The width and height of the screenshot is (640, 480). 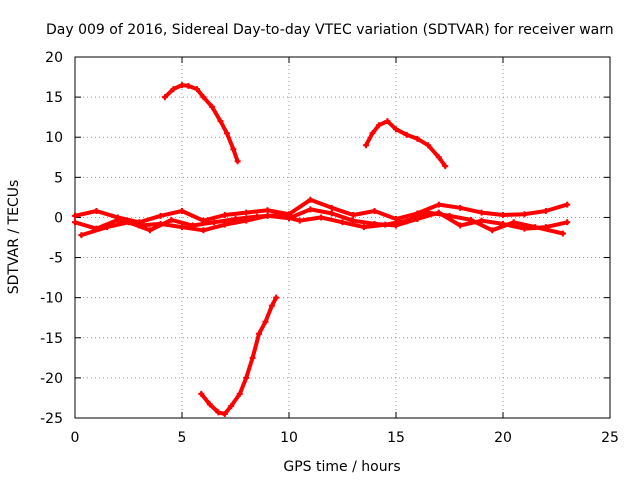 I want to click on y-tick-label: -25, so click(x=51, y=419).